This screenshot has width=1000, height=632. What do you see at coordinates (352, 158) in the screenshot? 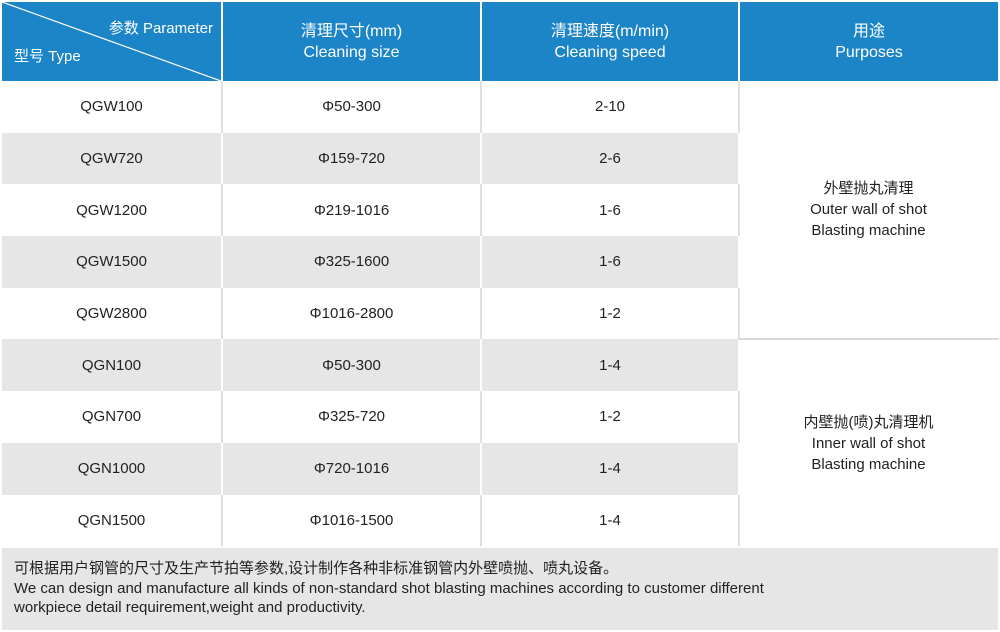
I see `size-cell: Φ159-720` at bounding box center [352, 158].